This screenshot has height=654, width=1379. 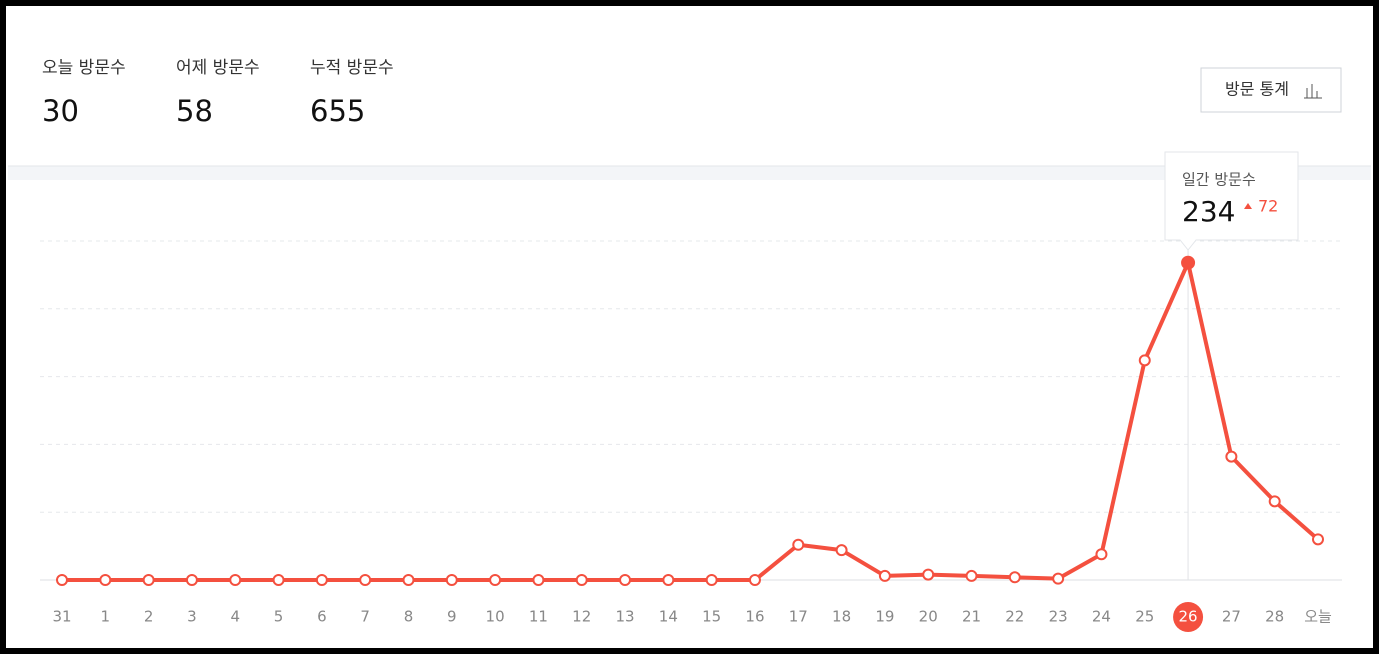 I want to click on x-tick-label: 17, so click(x=798, y=617).